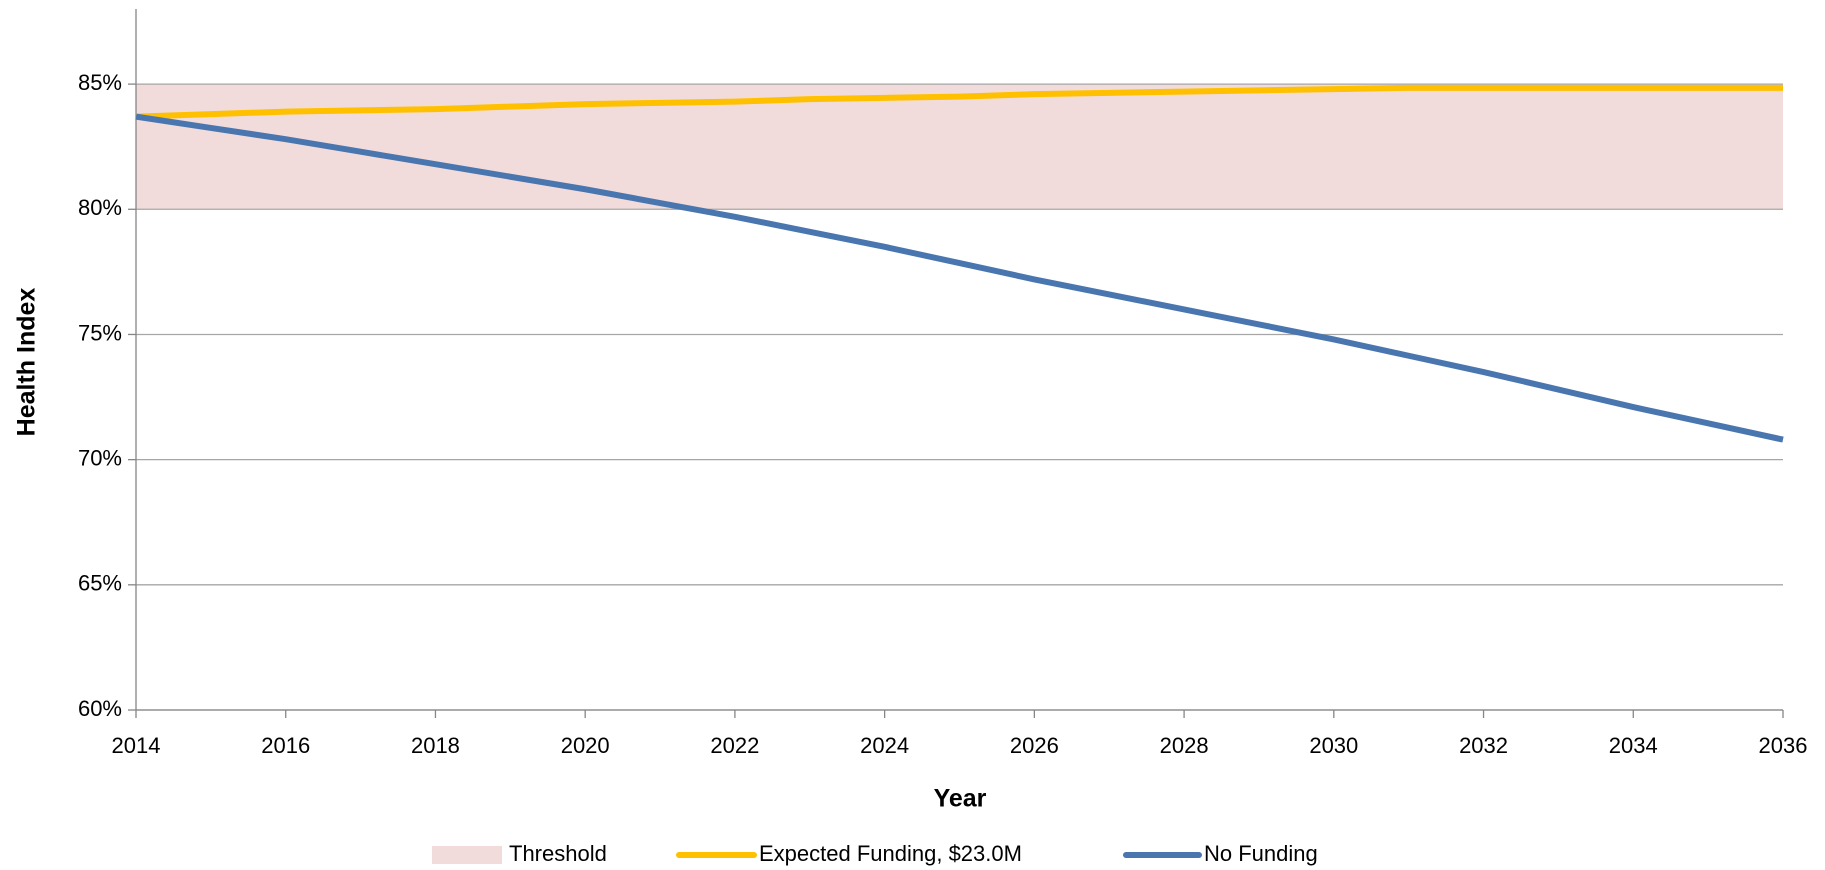 This screenshot has width=1825, height=870. I want to click on legend-label: Threshold, so click(558, 853).